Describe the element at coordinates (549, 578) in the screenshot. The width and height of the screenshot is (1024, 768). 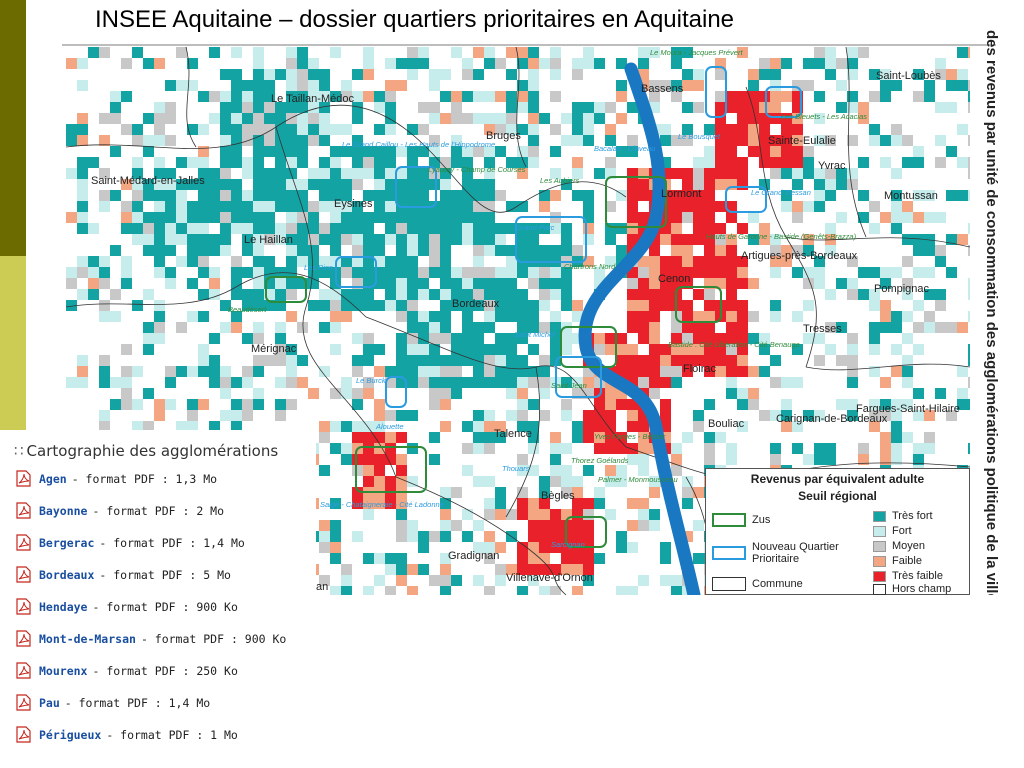
I see `commune-label: Villenave-d'Ornon` at that location.